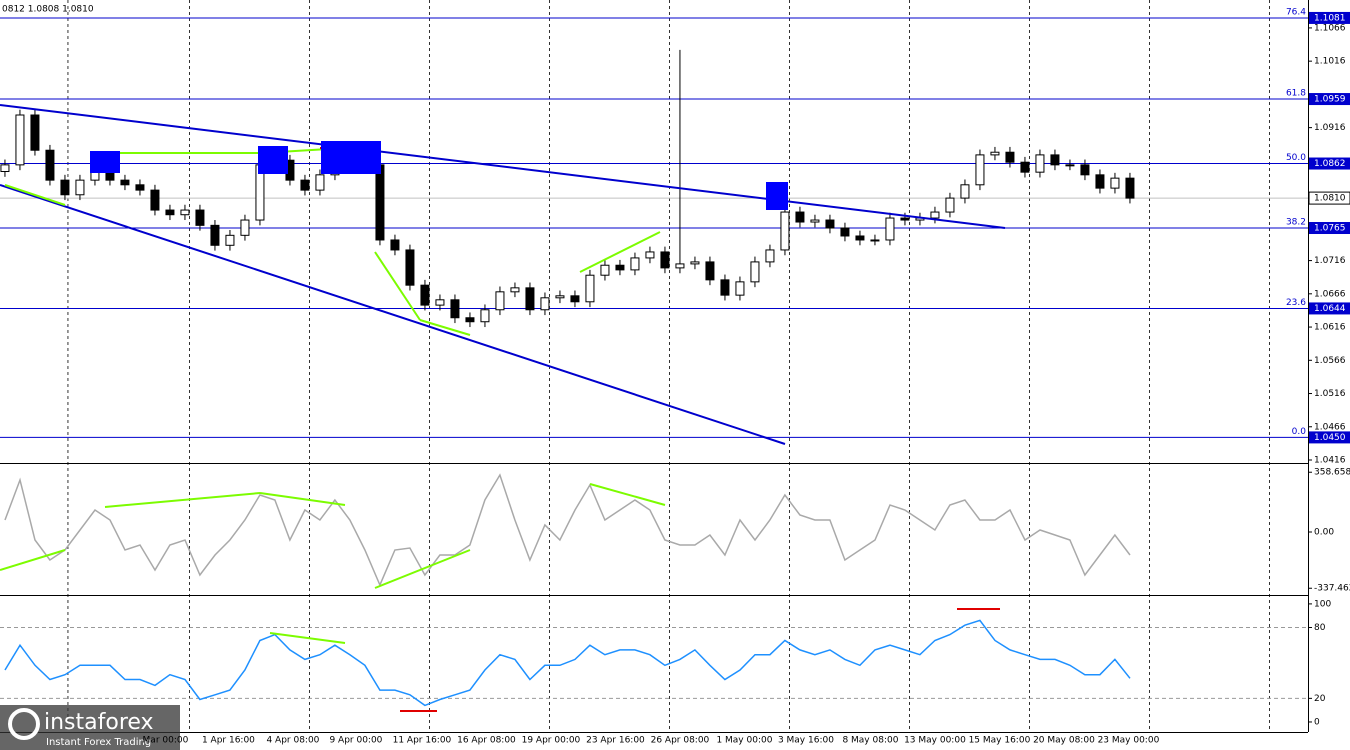 Image resolution: width=1350 pixels, height=750 pixels. Describe the element at coordinates (486, 741) in the screenshot. I see `x-tick-label: 16 Apr 08:00` at that location.